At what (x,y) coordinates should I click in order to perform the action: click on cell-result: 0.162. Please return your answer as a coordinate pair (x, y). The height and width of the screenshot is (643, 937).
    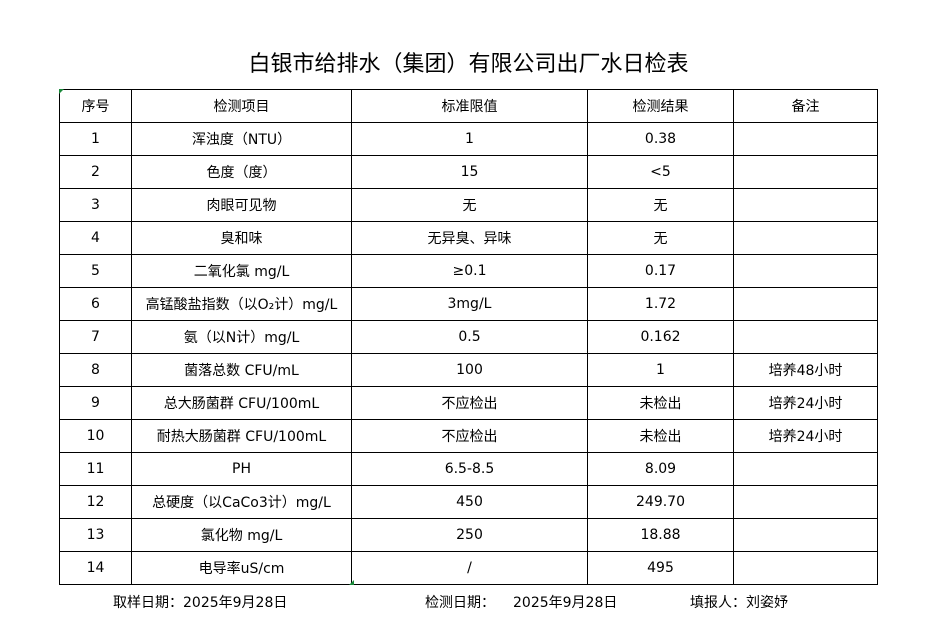
    Looking at the image, I should click on (660, 337).